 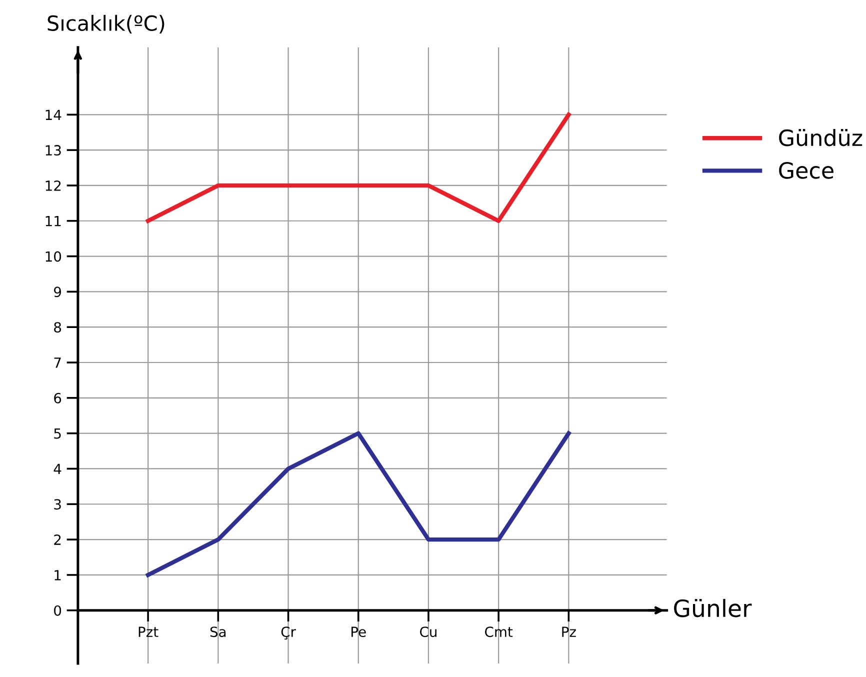 I want to click on y-tick-label: 14, so click(x=54, y=115).